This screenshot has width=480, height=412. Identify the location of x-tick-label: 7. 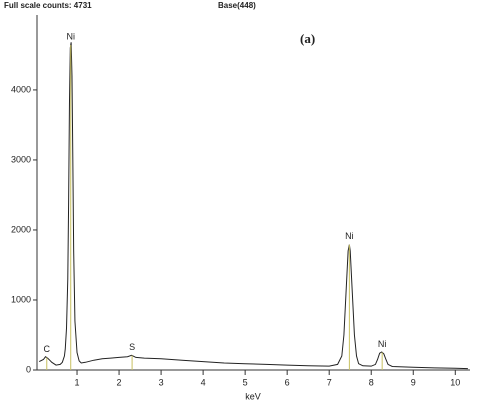
(329, 382).